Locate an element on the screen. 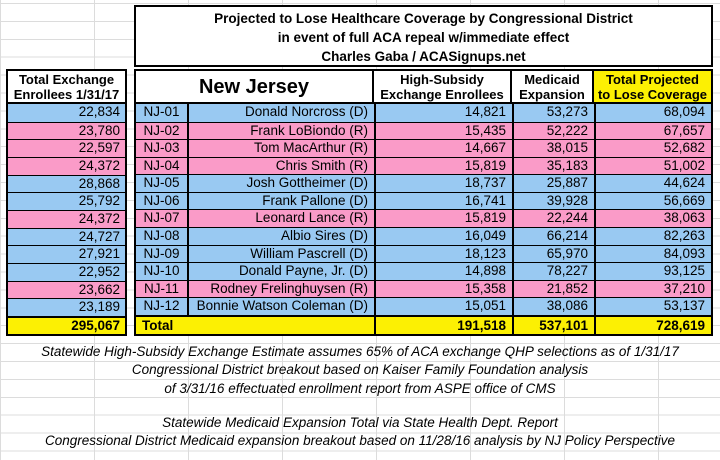  high-subsidy-column-header: High-Subsidy Exchange Enrollees is located at coordinates (441, 86).